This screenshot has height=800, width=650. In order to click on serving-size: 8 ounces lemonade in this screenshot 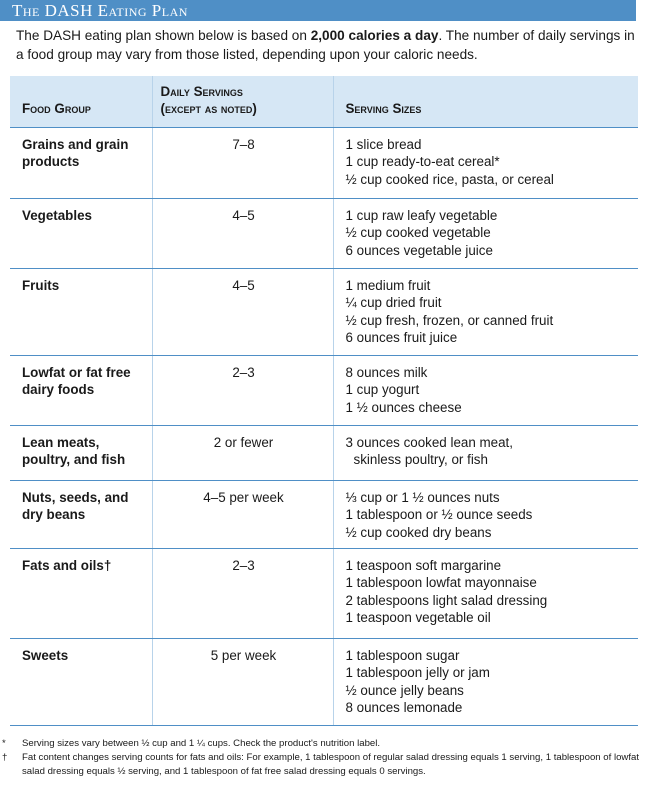, I will do `click(404, 708)`.